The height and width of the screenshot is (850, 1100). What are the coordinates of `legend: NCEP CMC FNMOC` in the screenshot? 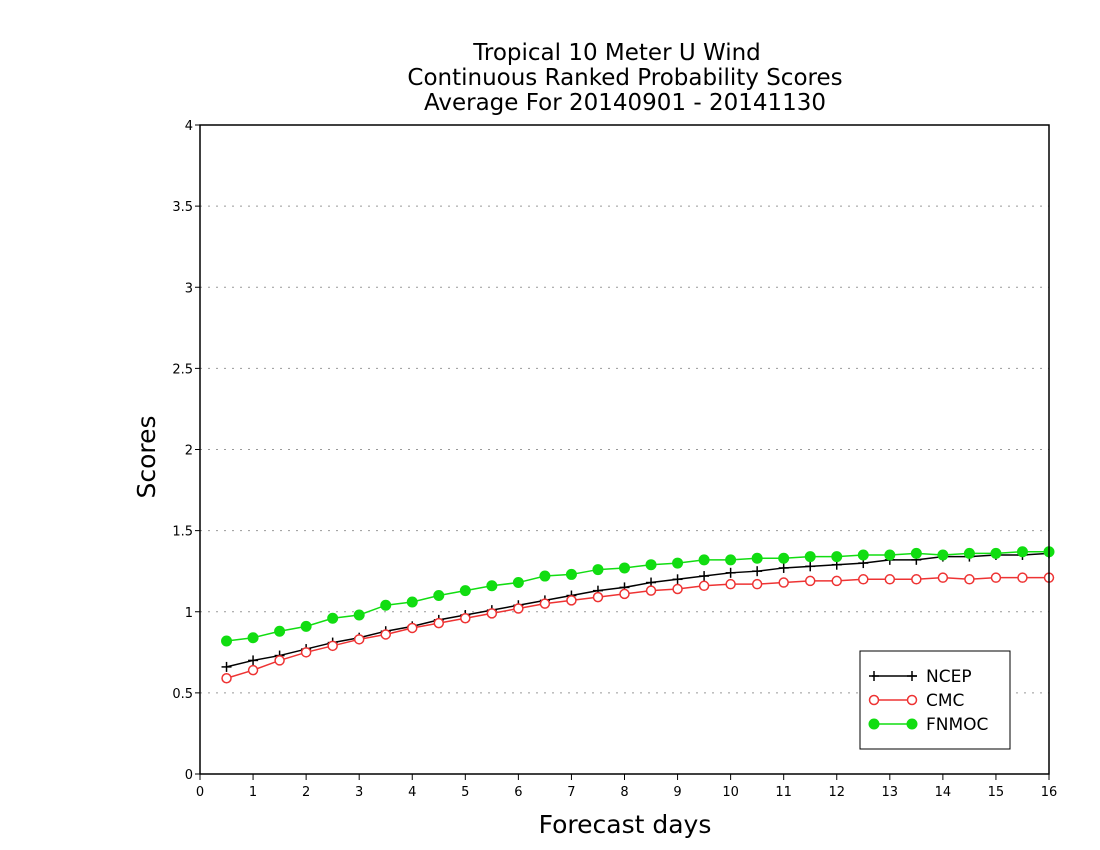 It's located at (935, 700).